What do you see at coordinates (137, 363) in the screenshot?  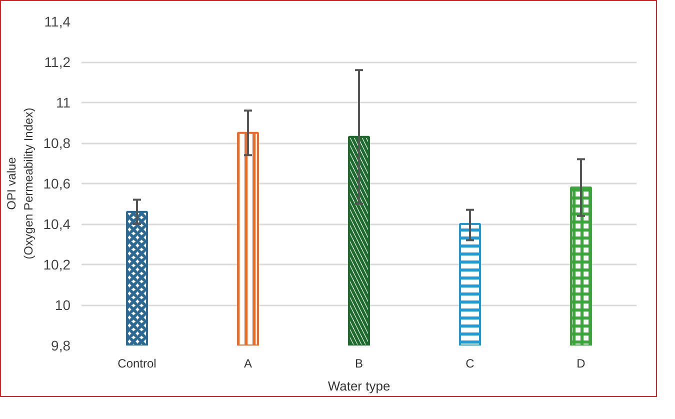 I see `x-tick-label: Control` at bounding box center [137, 363].